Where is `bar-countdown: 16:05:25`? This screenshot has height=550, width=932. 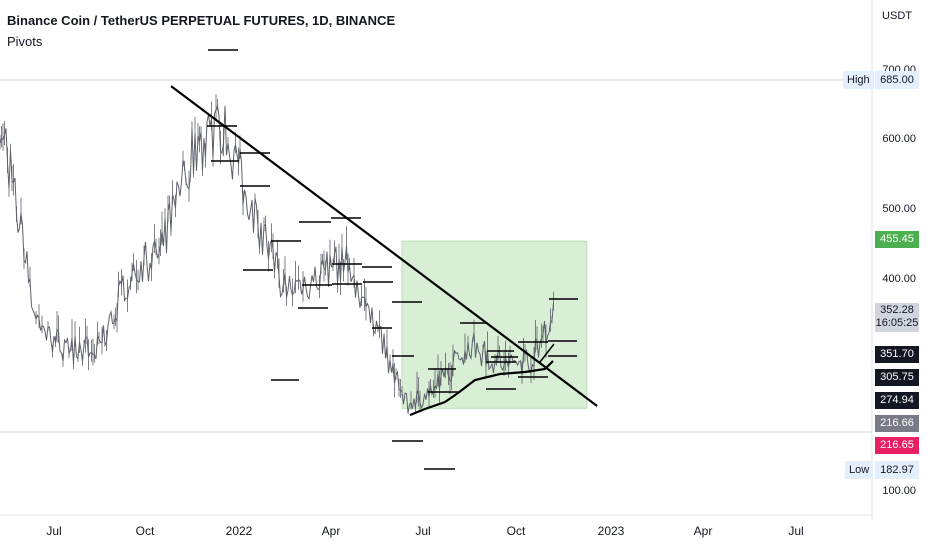 bar-countdown: 16:05:25 is located at coordinates (897, 323).